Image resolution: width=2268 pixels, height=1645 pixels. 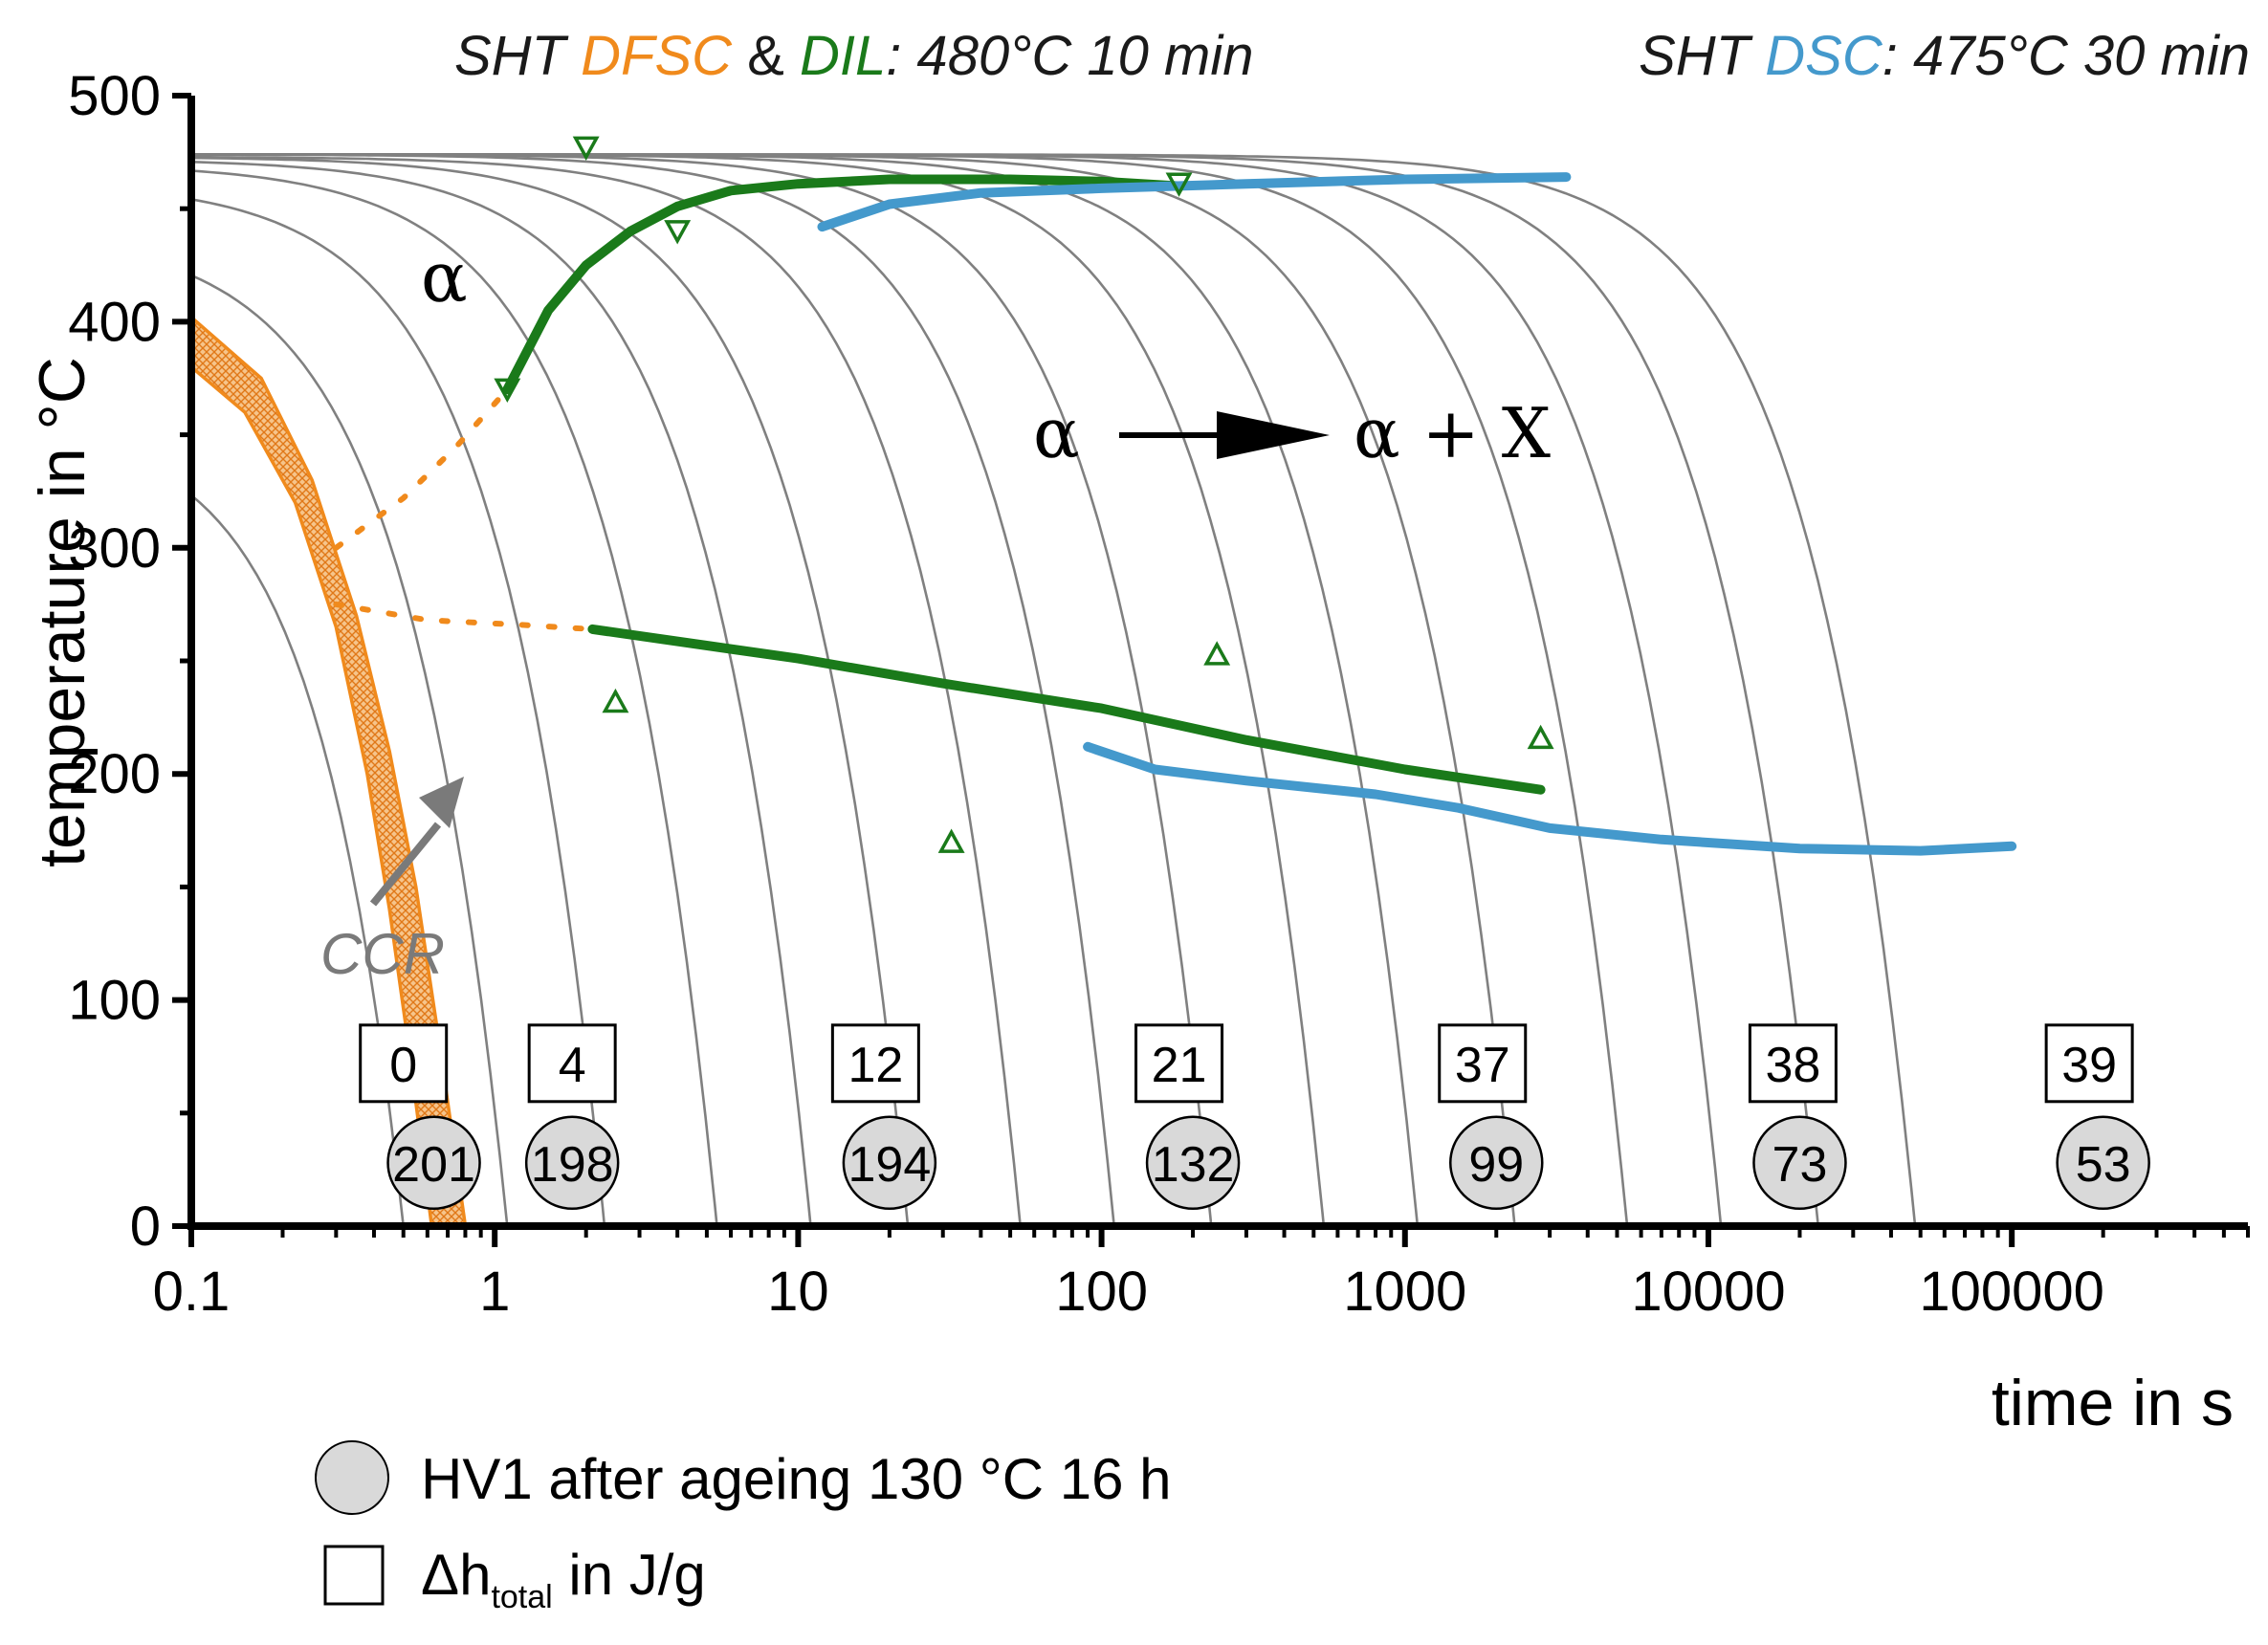 I want to click on y-axis-title: temperature in °C, so click(x=62, y=612).